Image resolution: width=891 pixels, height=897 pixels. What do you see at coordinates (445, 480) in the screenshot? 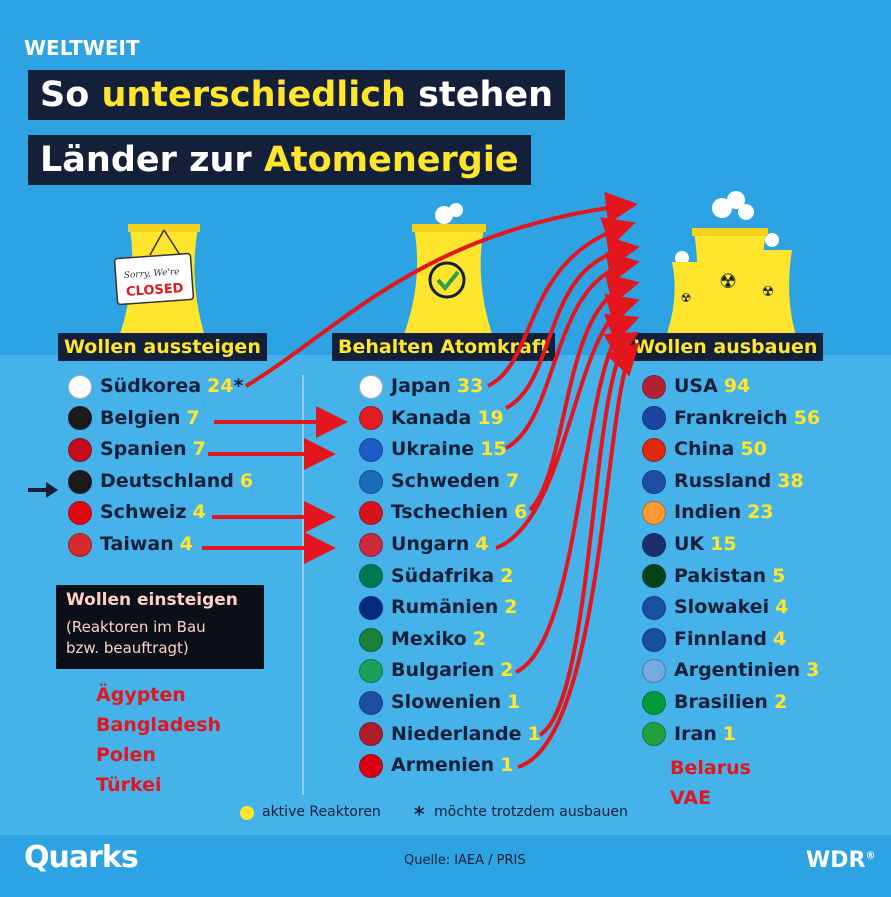
I see `country-name: Schweden` at bounding box center [445, 480].